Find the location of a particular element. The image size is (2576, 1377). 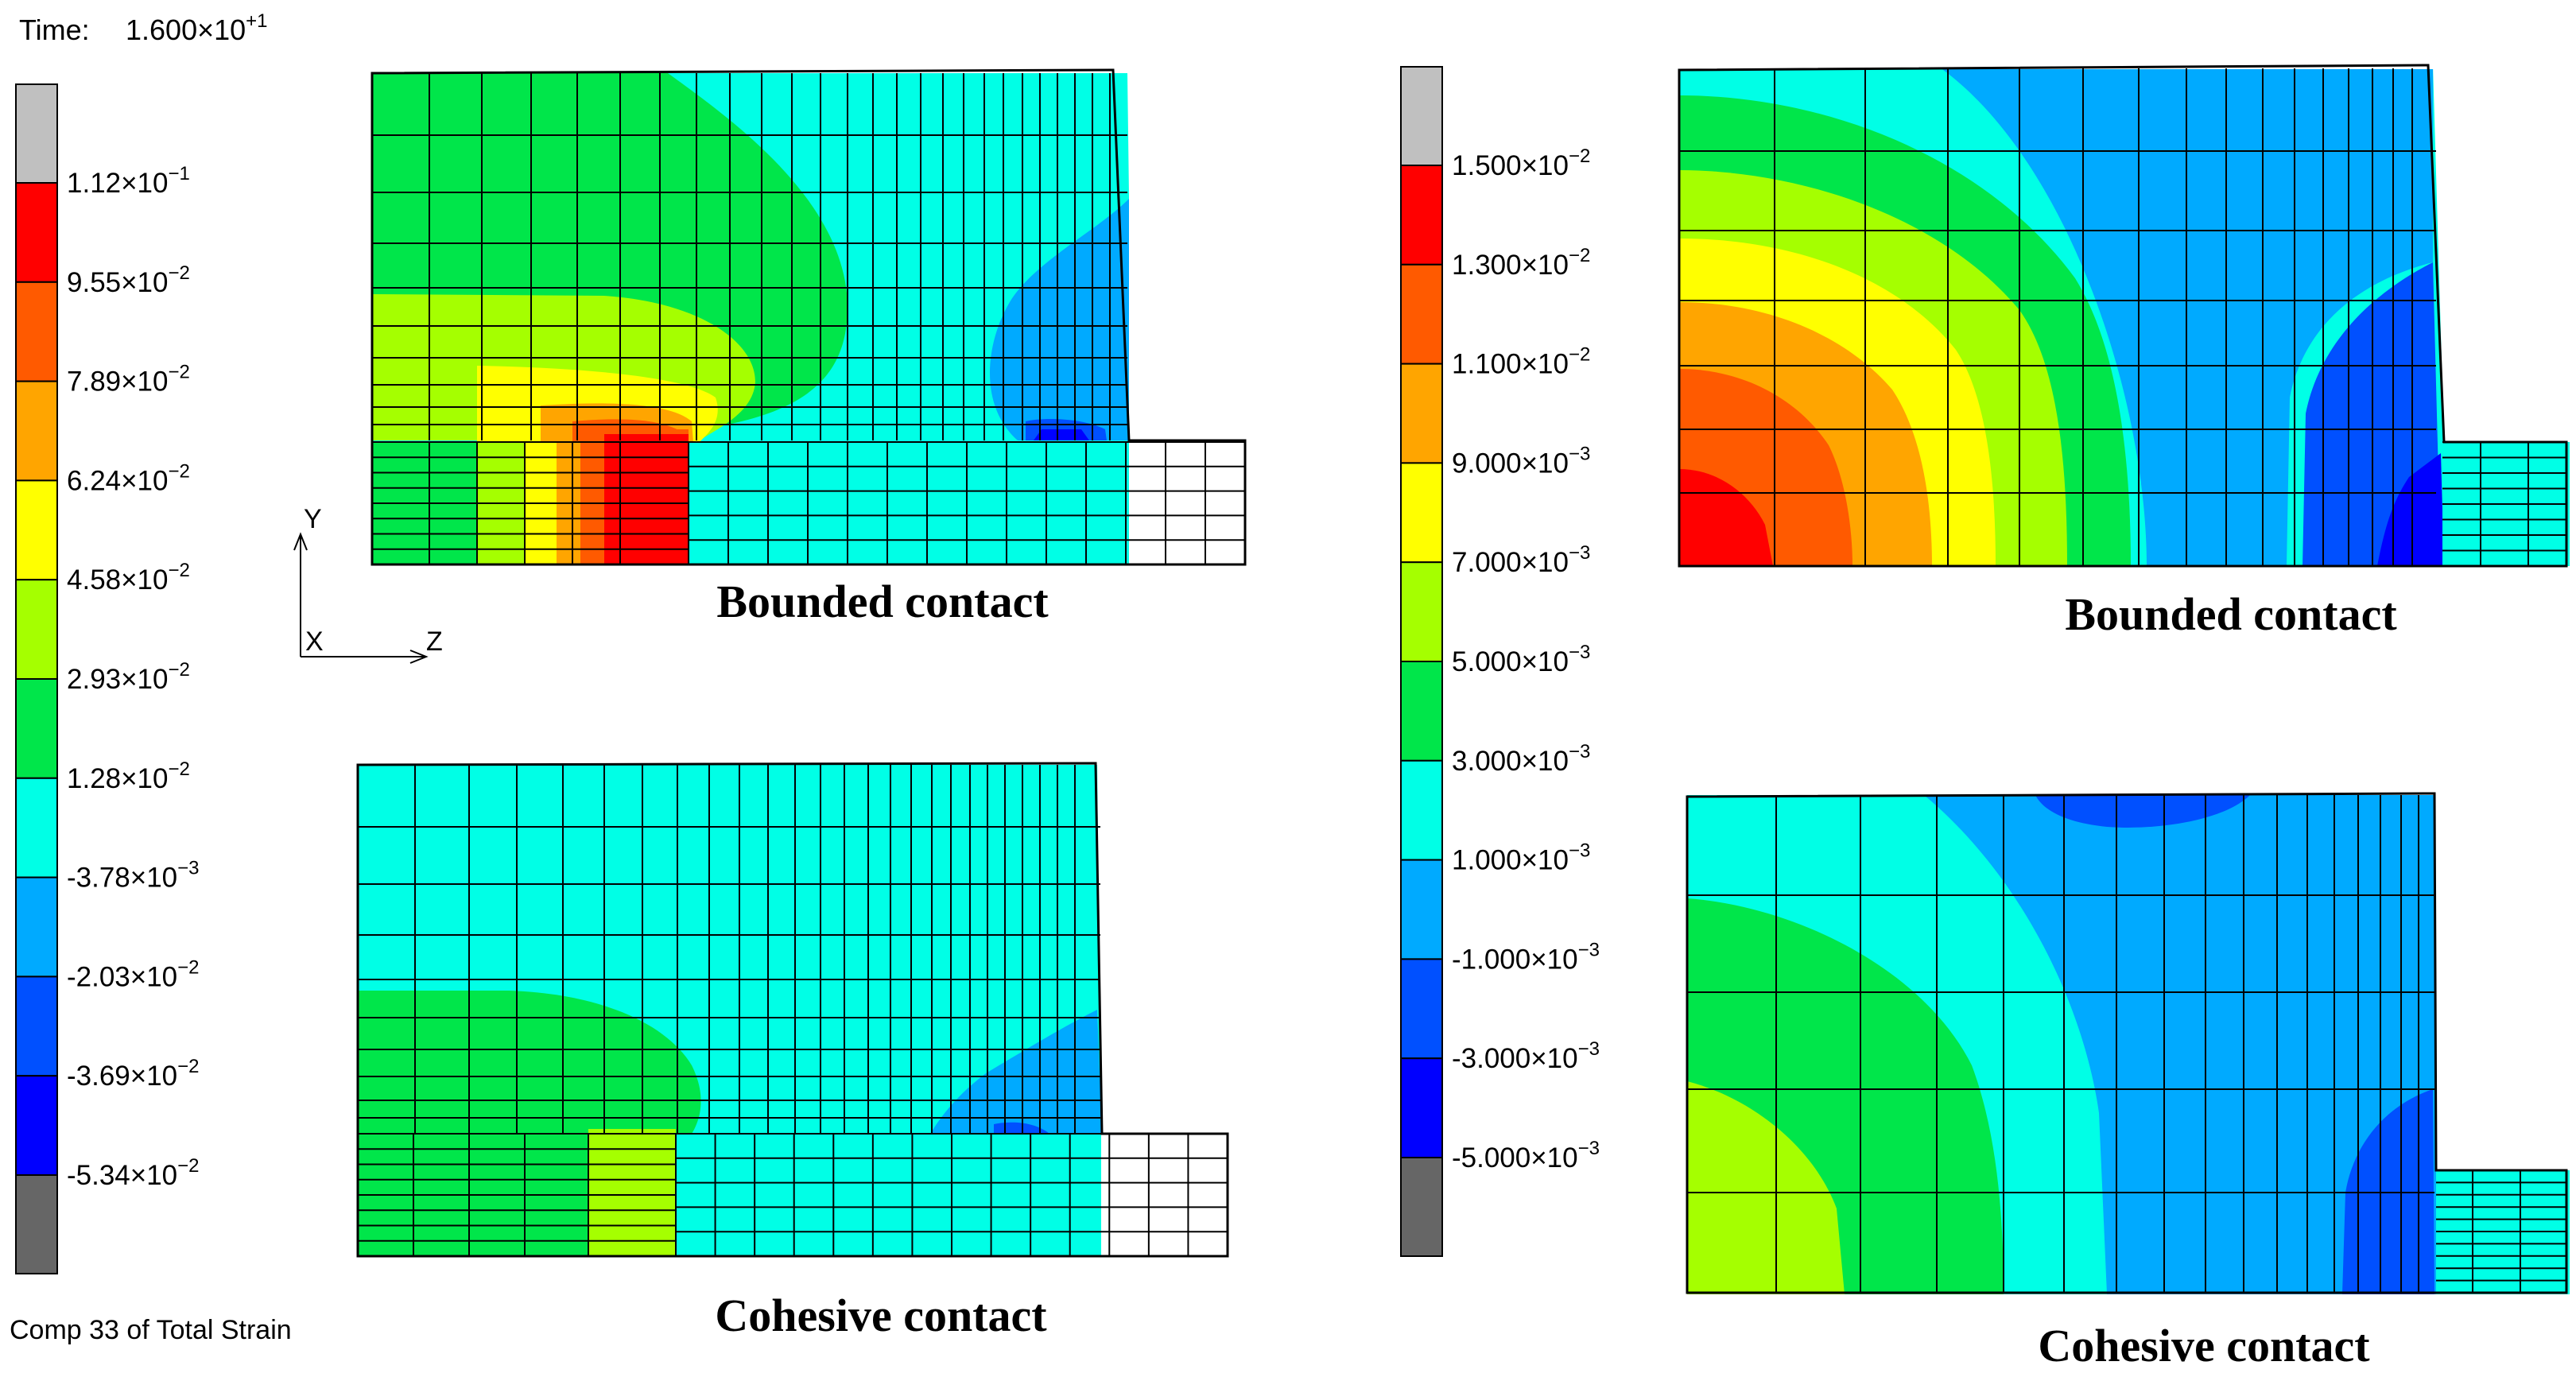

right-colorbar-label: -1.000×10⁻³ is located at coordinates (1526, 957).